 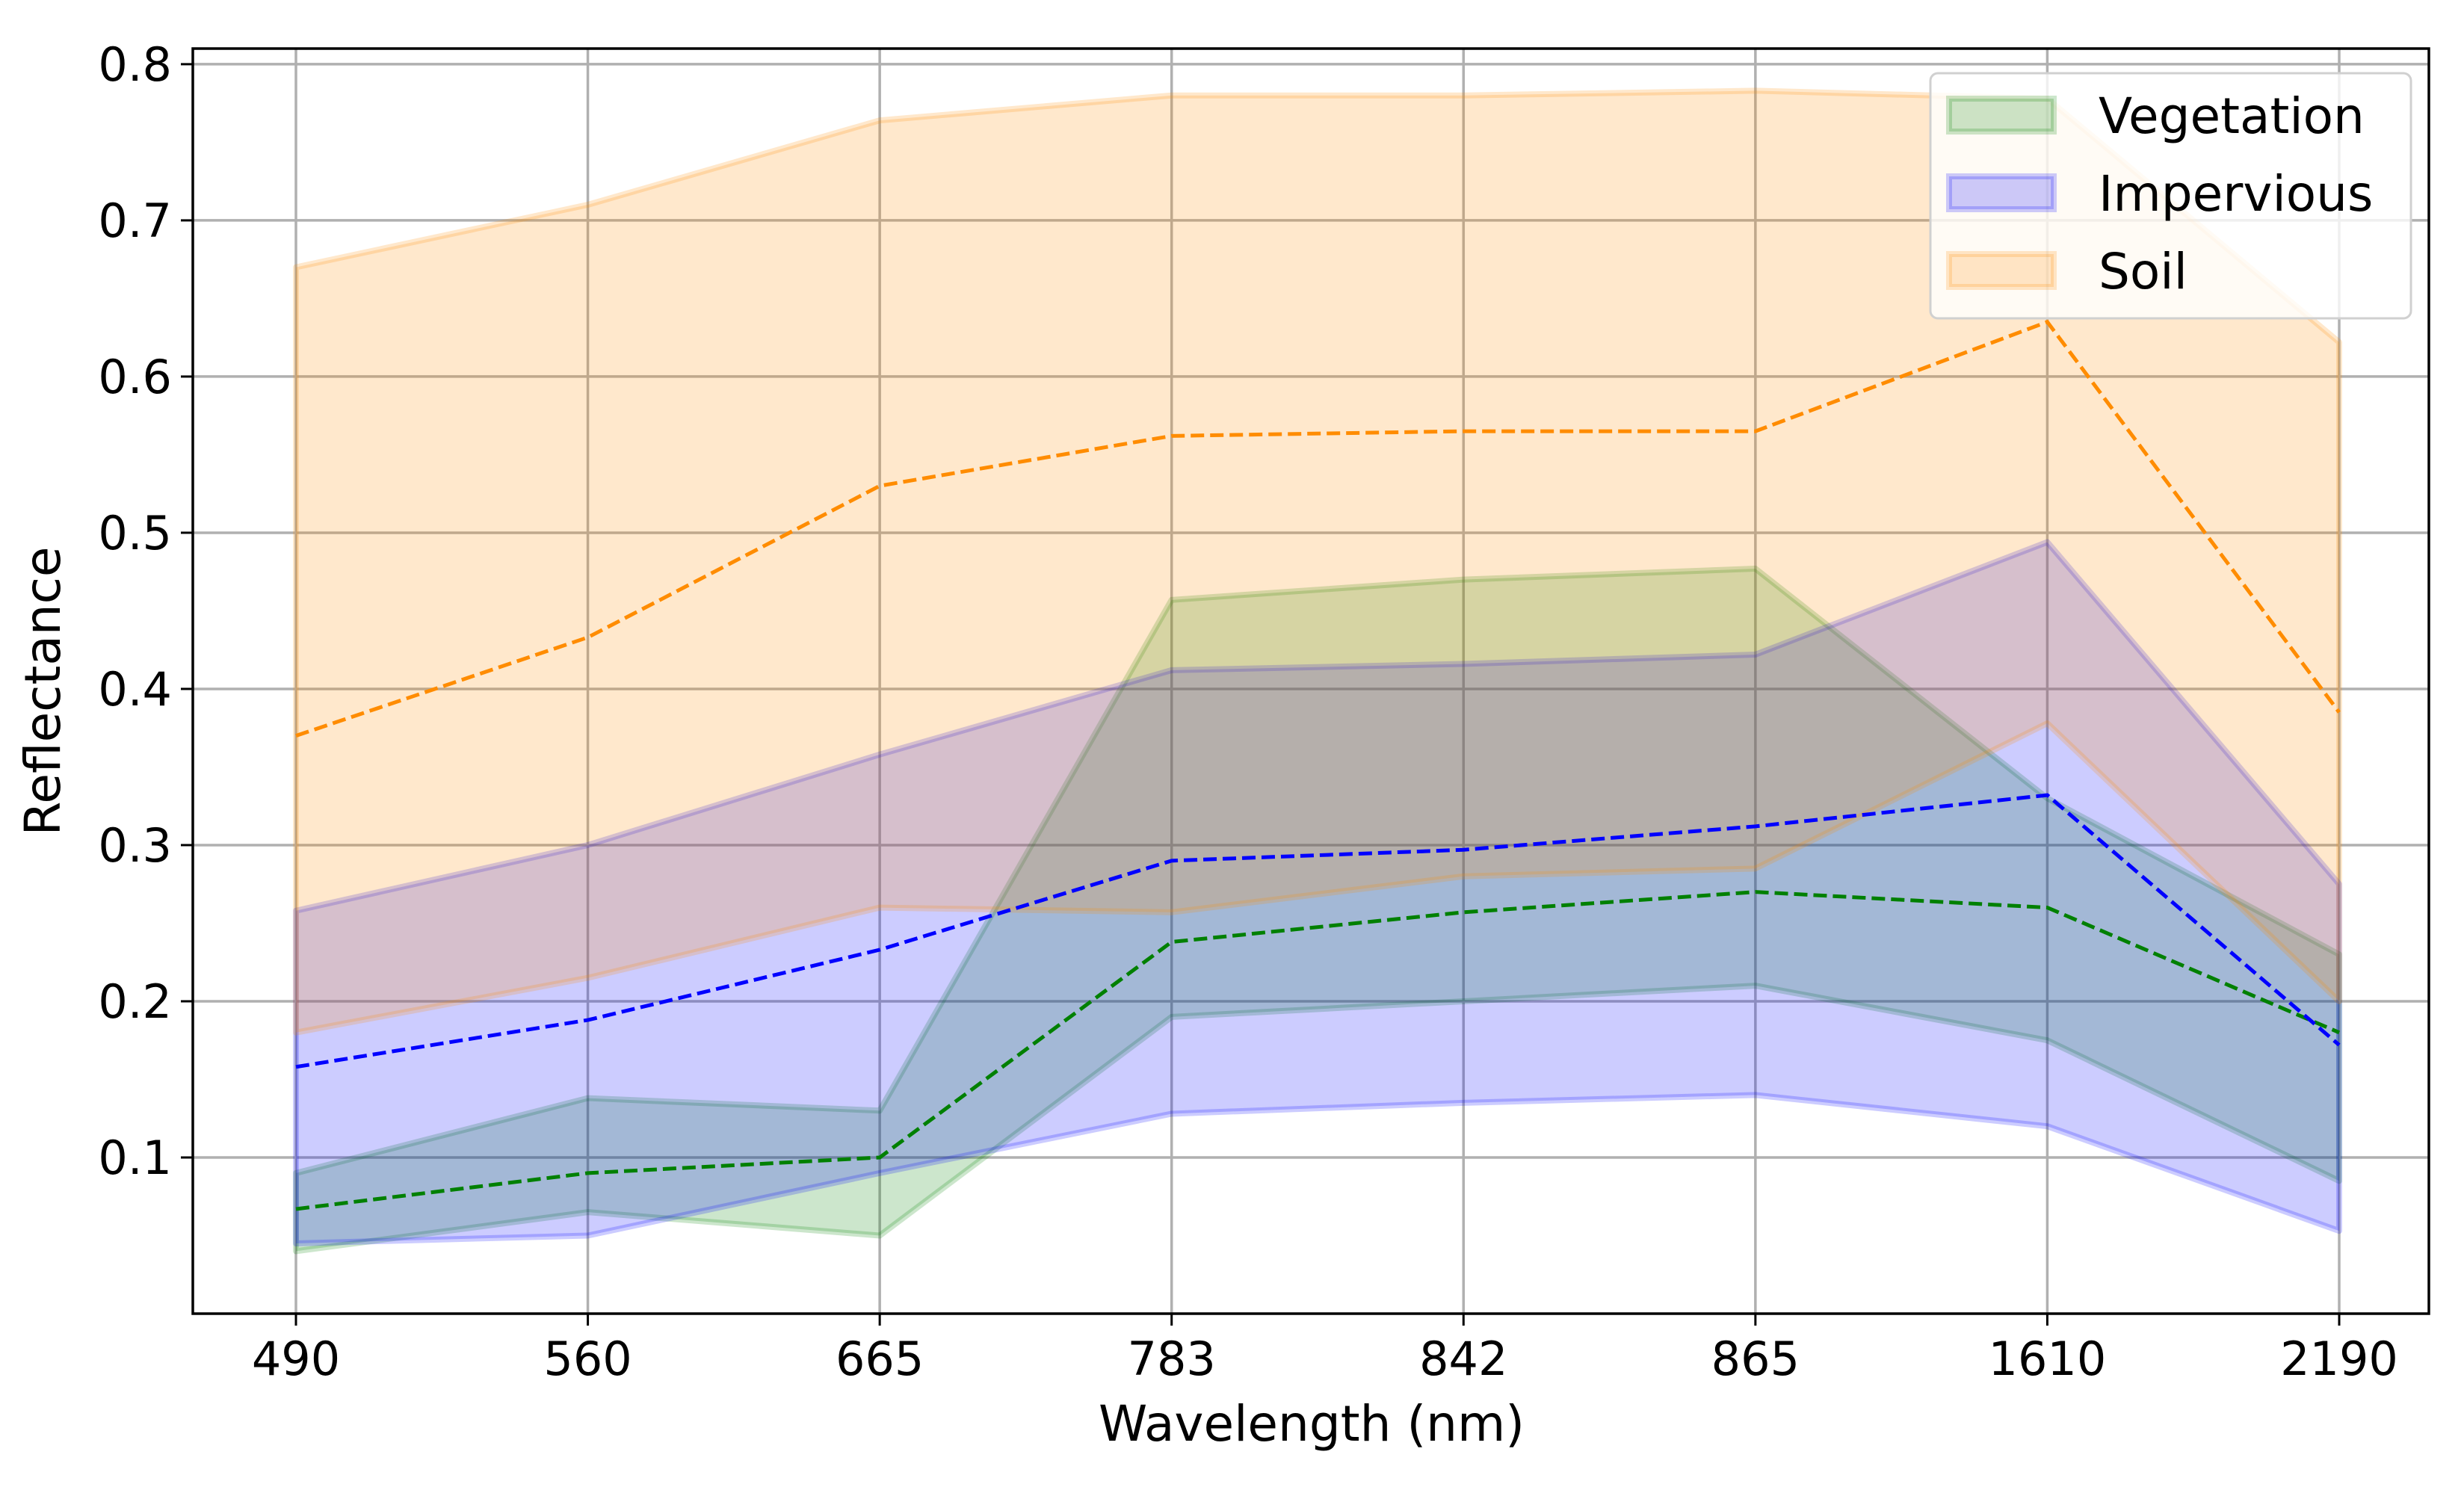 I want to click on legend-label-vegetation: Vegetation, so click(x=2232, y=116).